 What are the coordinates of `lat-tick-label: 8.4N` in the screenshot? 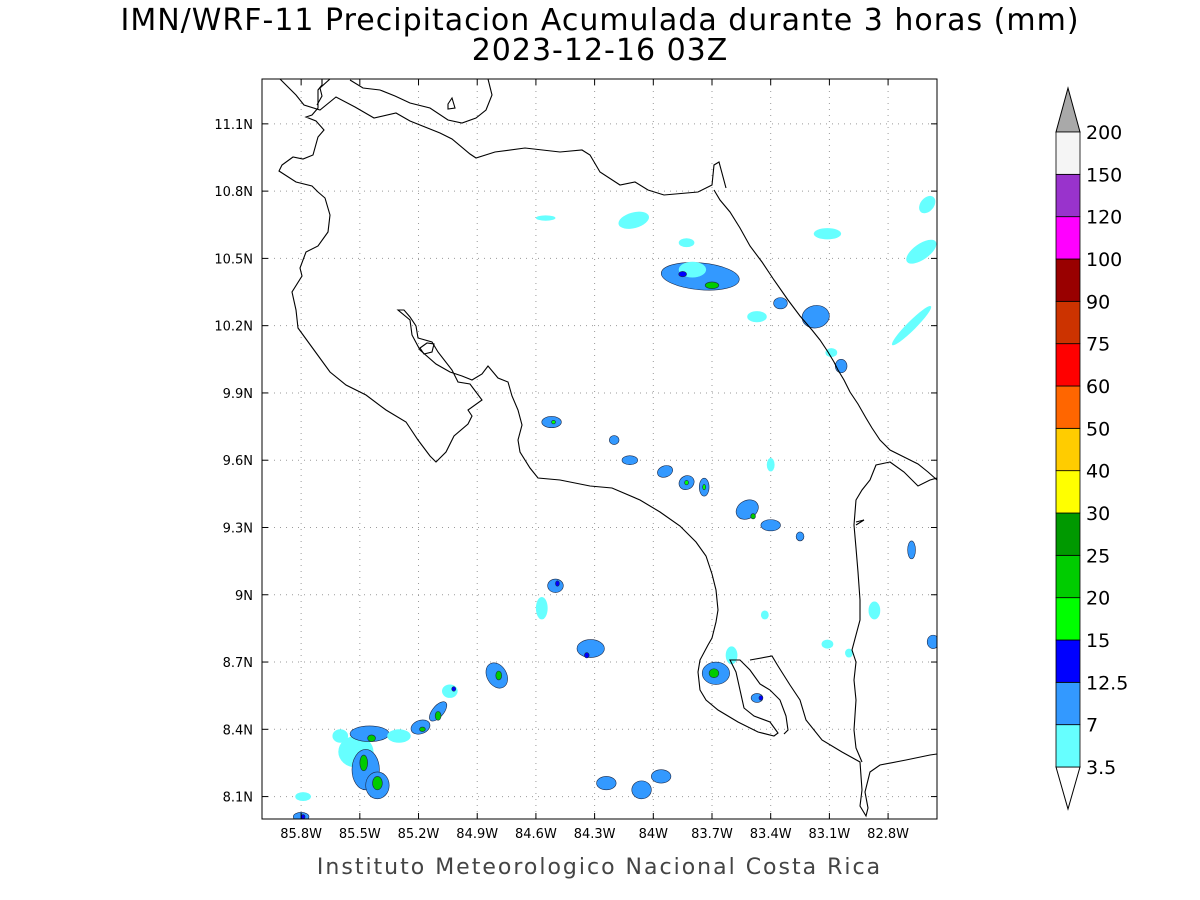 It's located at (238, 730).